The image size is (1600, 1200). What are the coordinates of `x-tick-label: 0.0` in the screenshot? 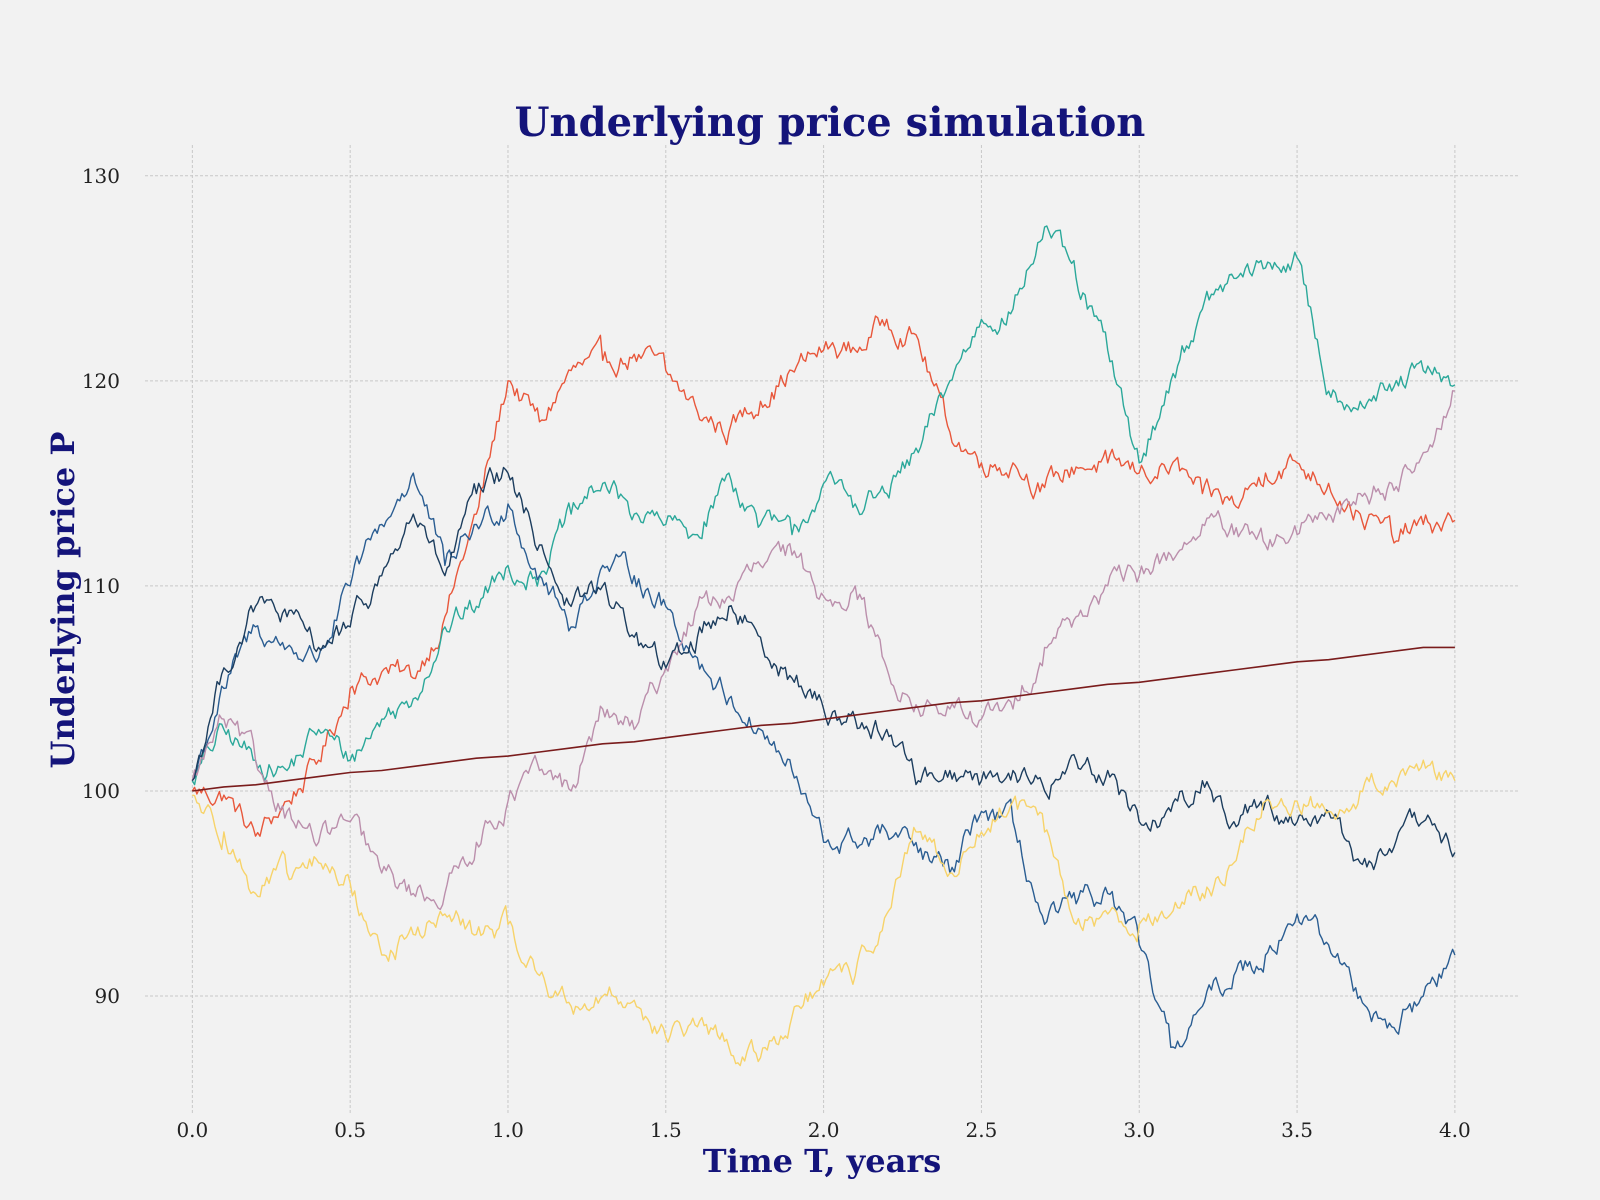 It's located at (192, 1130).